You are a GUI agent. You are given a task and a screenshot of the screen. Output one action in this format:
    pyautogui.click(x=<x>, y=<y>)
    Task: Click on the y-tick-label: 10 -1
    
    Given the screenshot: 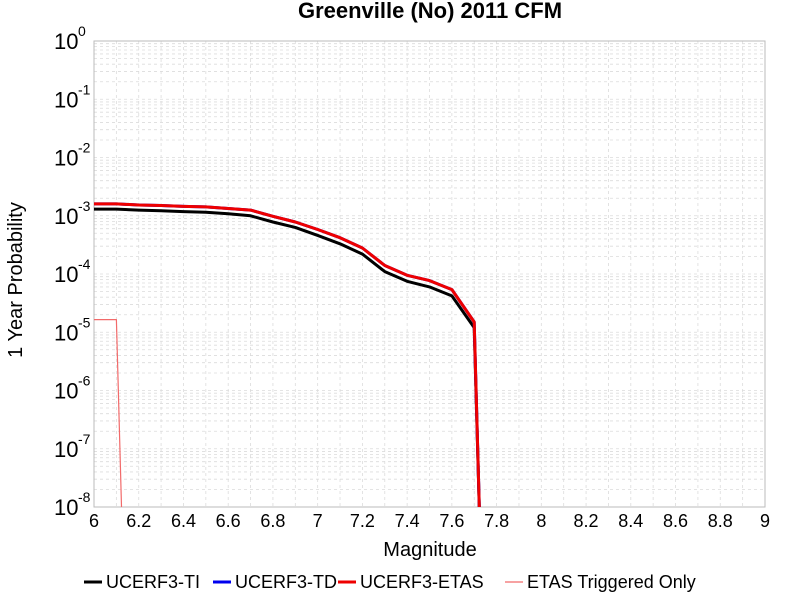 What is the action you would take?
    pyautogui.click(x=72, y=96)
    